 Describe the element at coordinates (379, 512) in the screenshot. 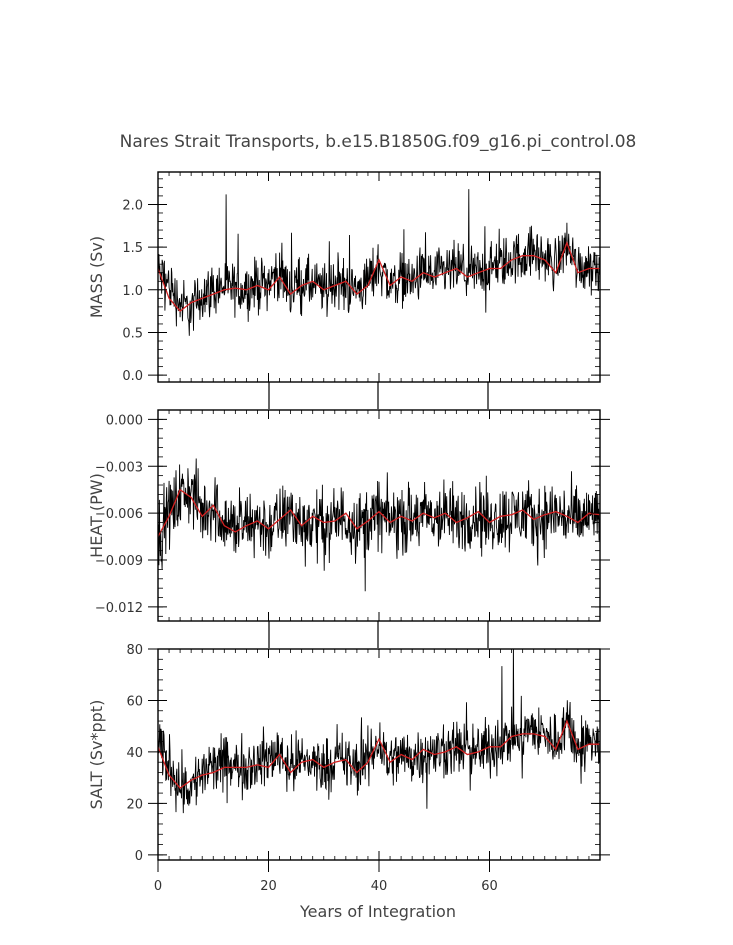

I see `series-heat-annual-mean` at that location.